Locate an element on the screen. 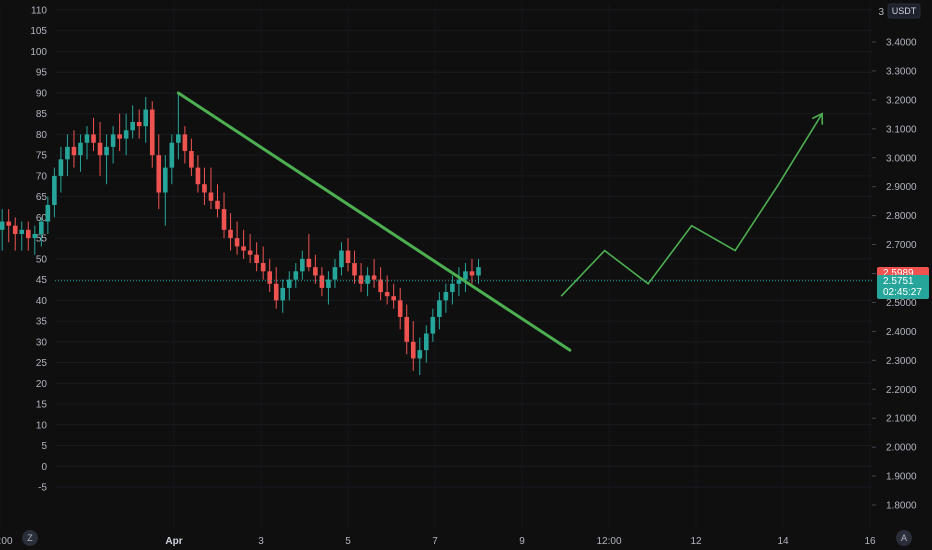 This screenshot has width=932, height=550. auto-scale-button: A is located at coordinates (904, 538).